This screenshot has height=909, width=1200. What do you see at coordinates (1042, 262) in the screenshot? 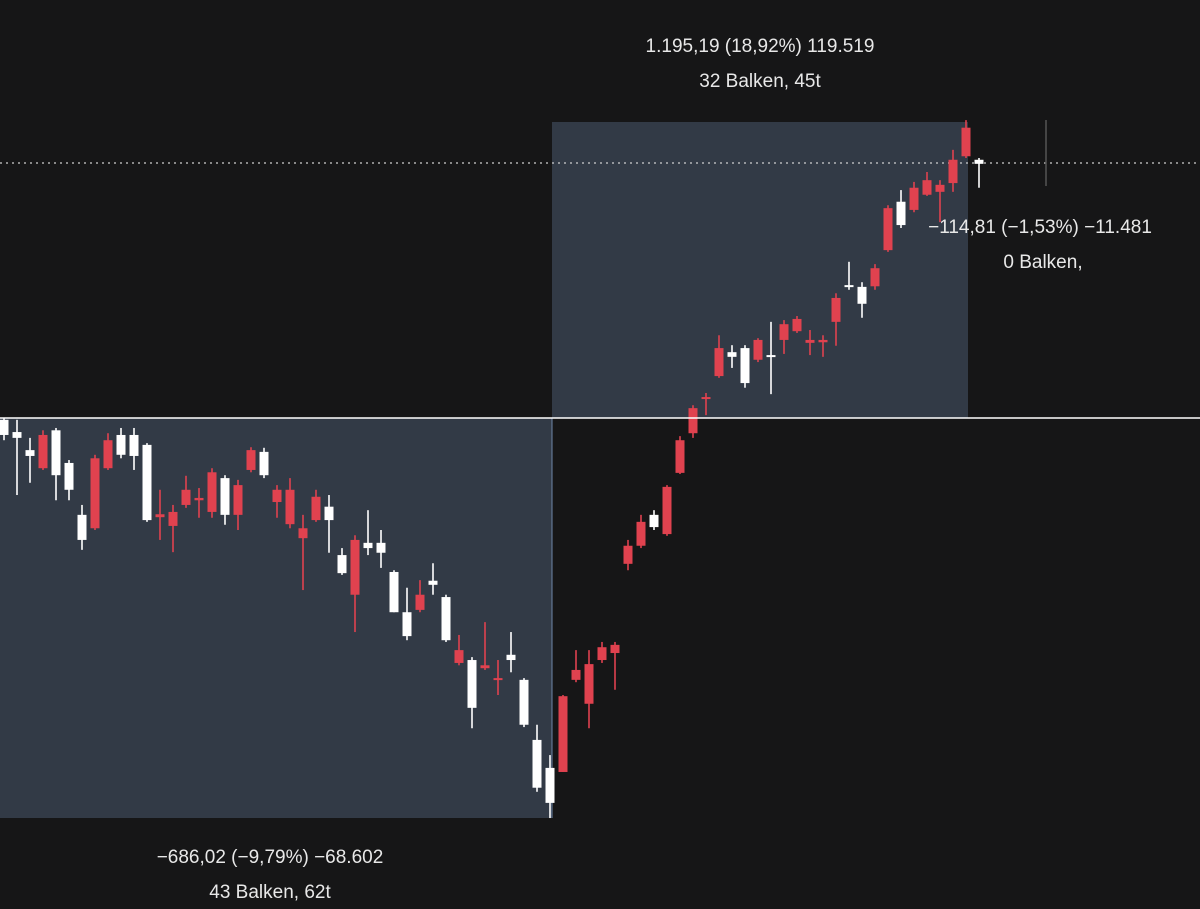
I see `measure-label: 0 Balken,` at bounding box center [1042, 262].